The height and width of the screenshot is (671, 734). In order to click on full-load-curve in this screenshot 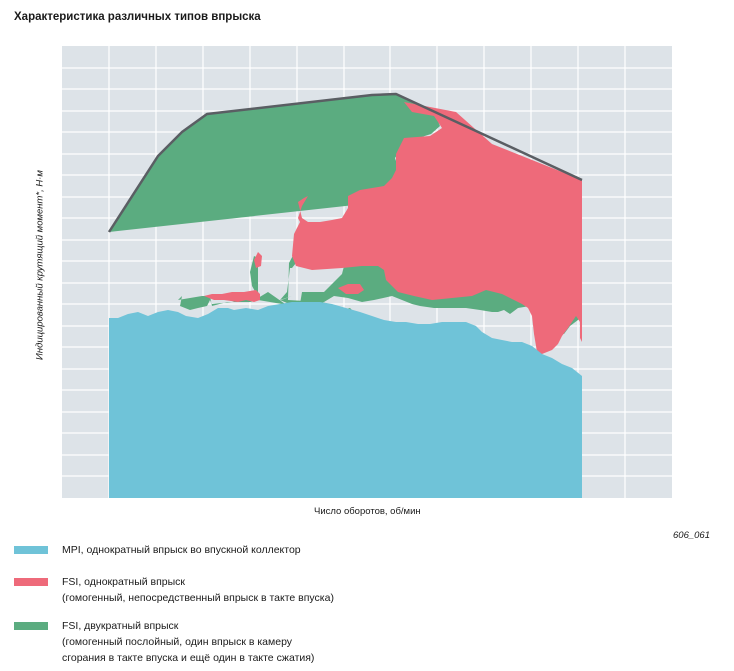, I will do `click(345, 162)`.